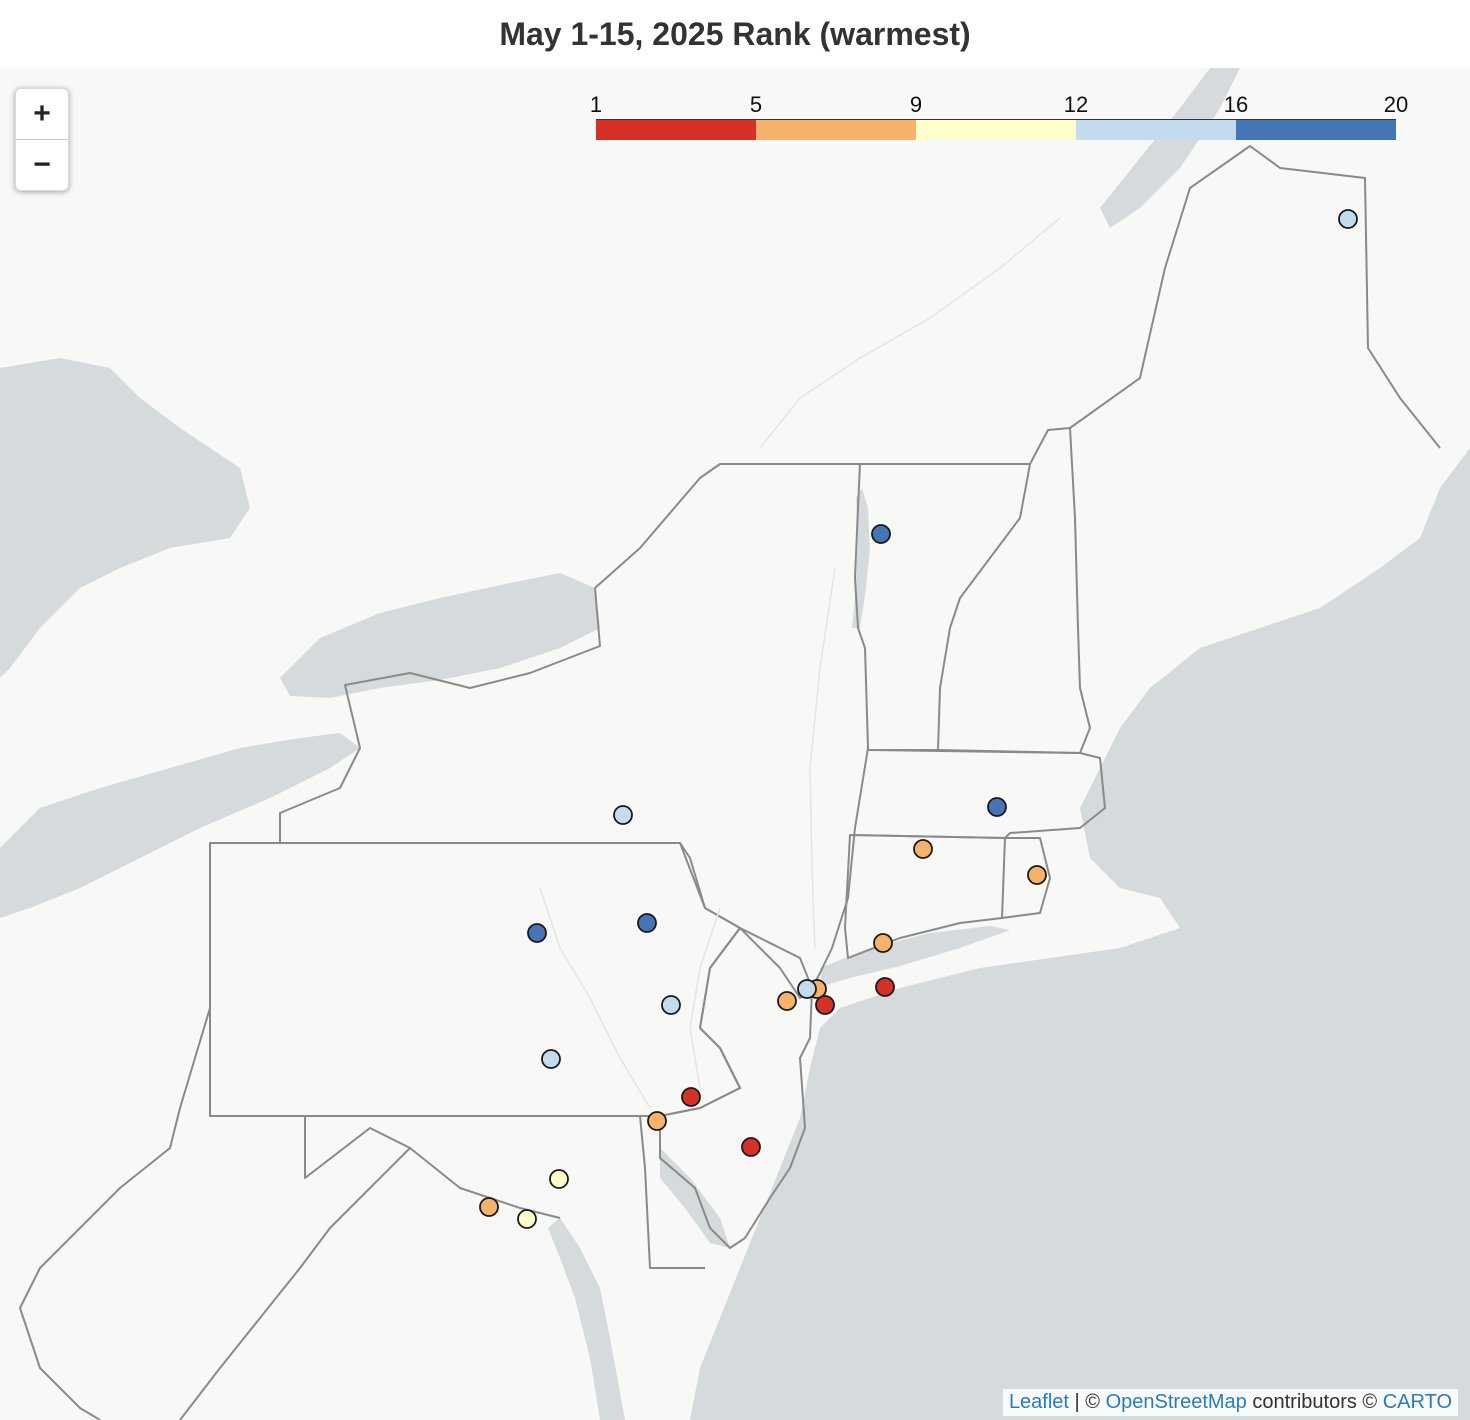 This screenshot has height=1420, width=1470. Describe the element at coordinates (647, 923) in the screenshot. I see `station-marker-wilkes-barre-pa` at that location.